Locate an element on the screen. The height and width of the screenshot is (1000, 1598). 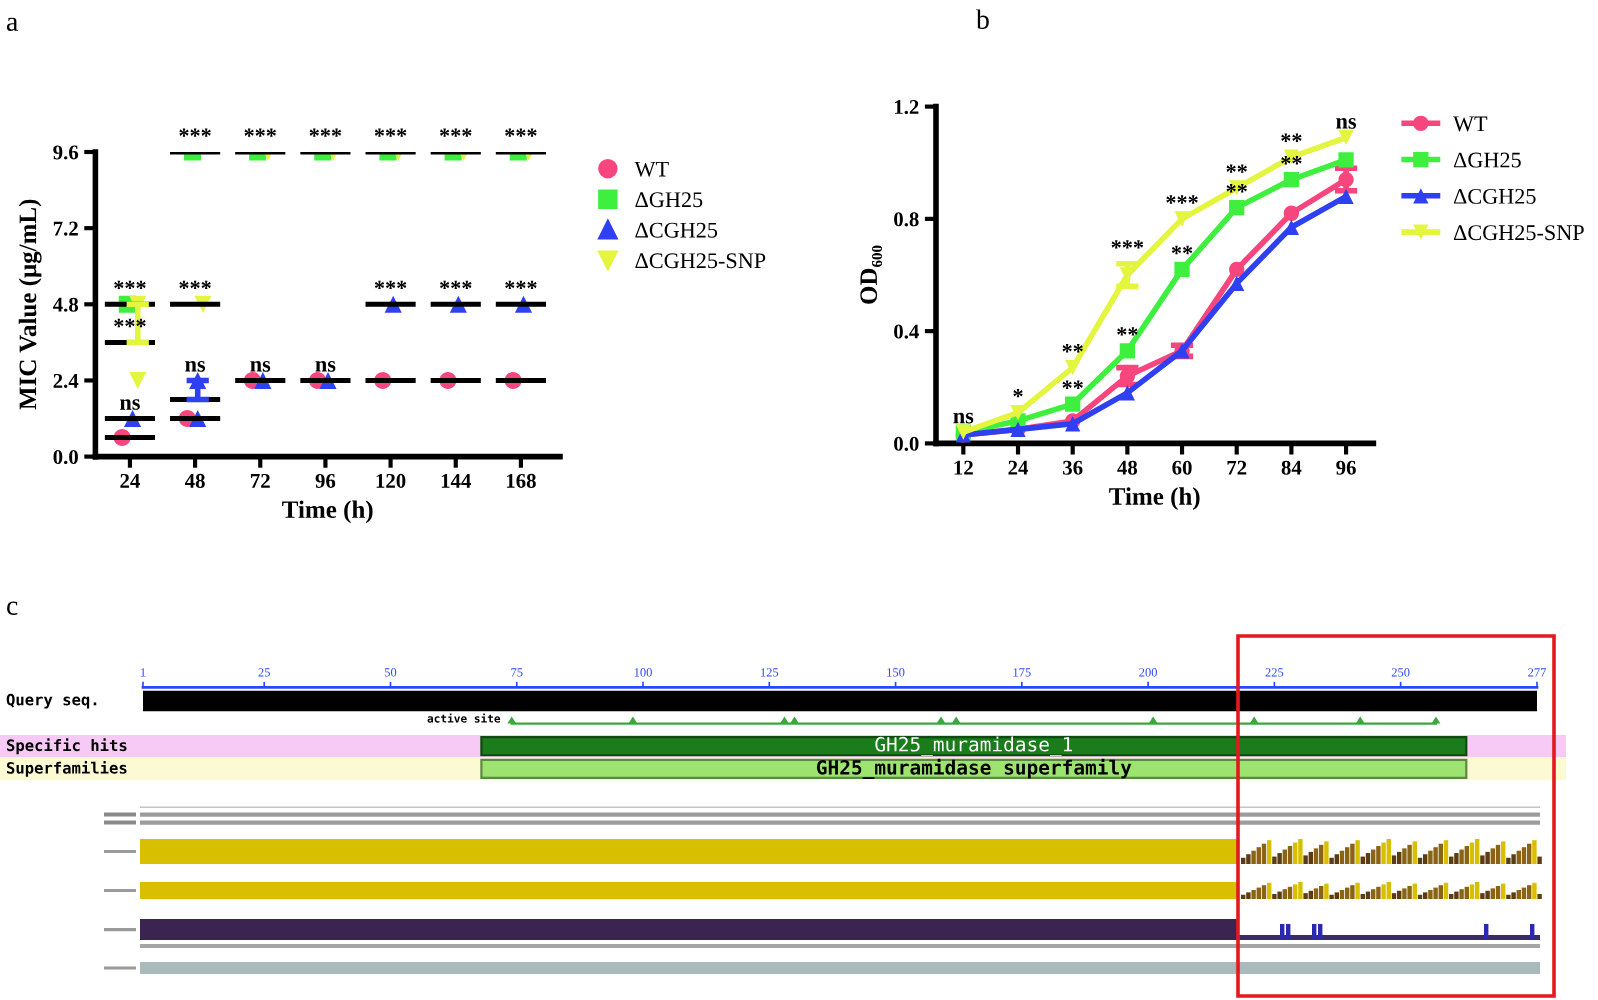
x-tick-label: 84 is located at coordinates (1291, 467).